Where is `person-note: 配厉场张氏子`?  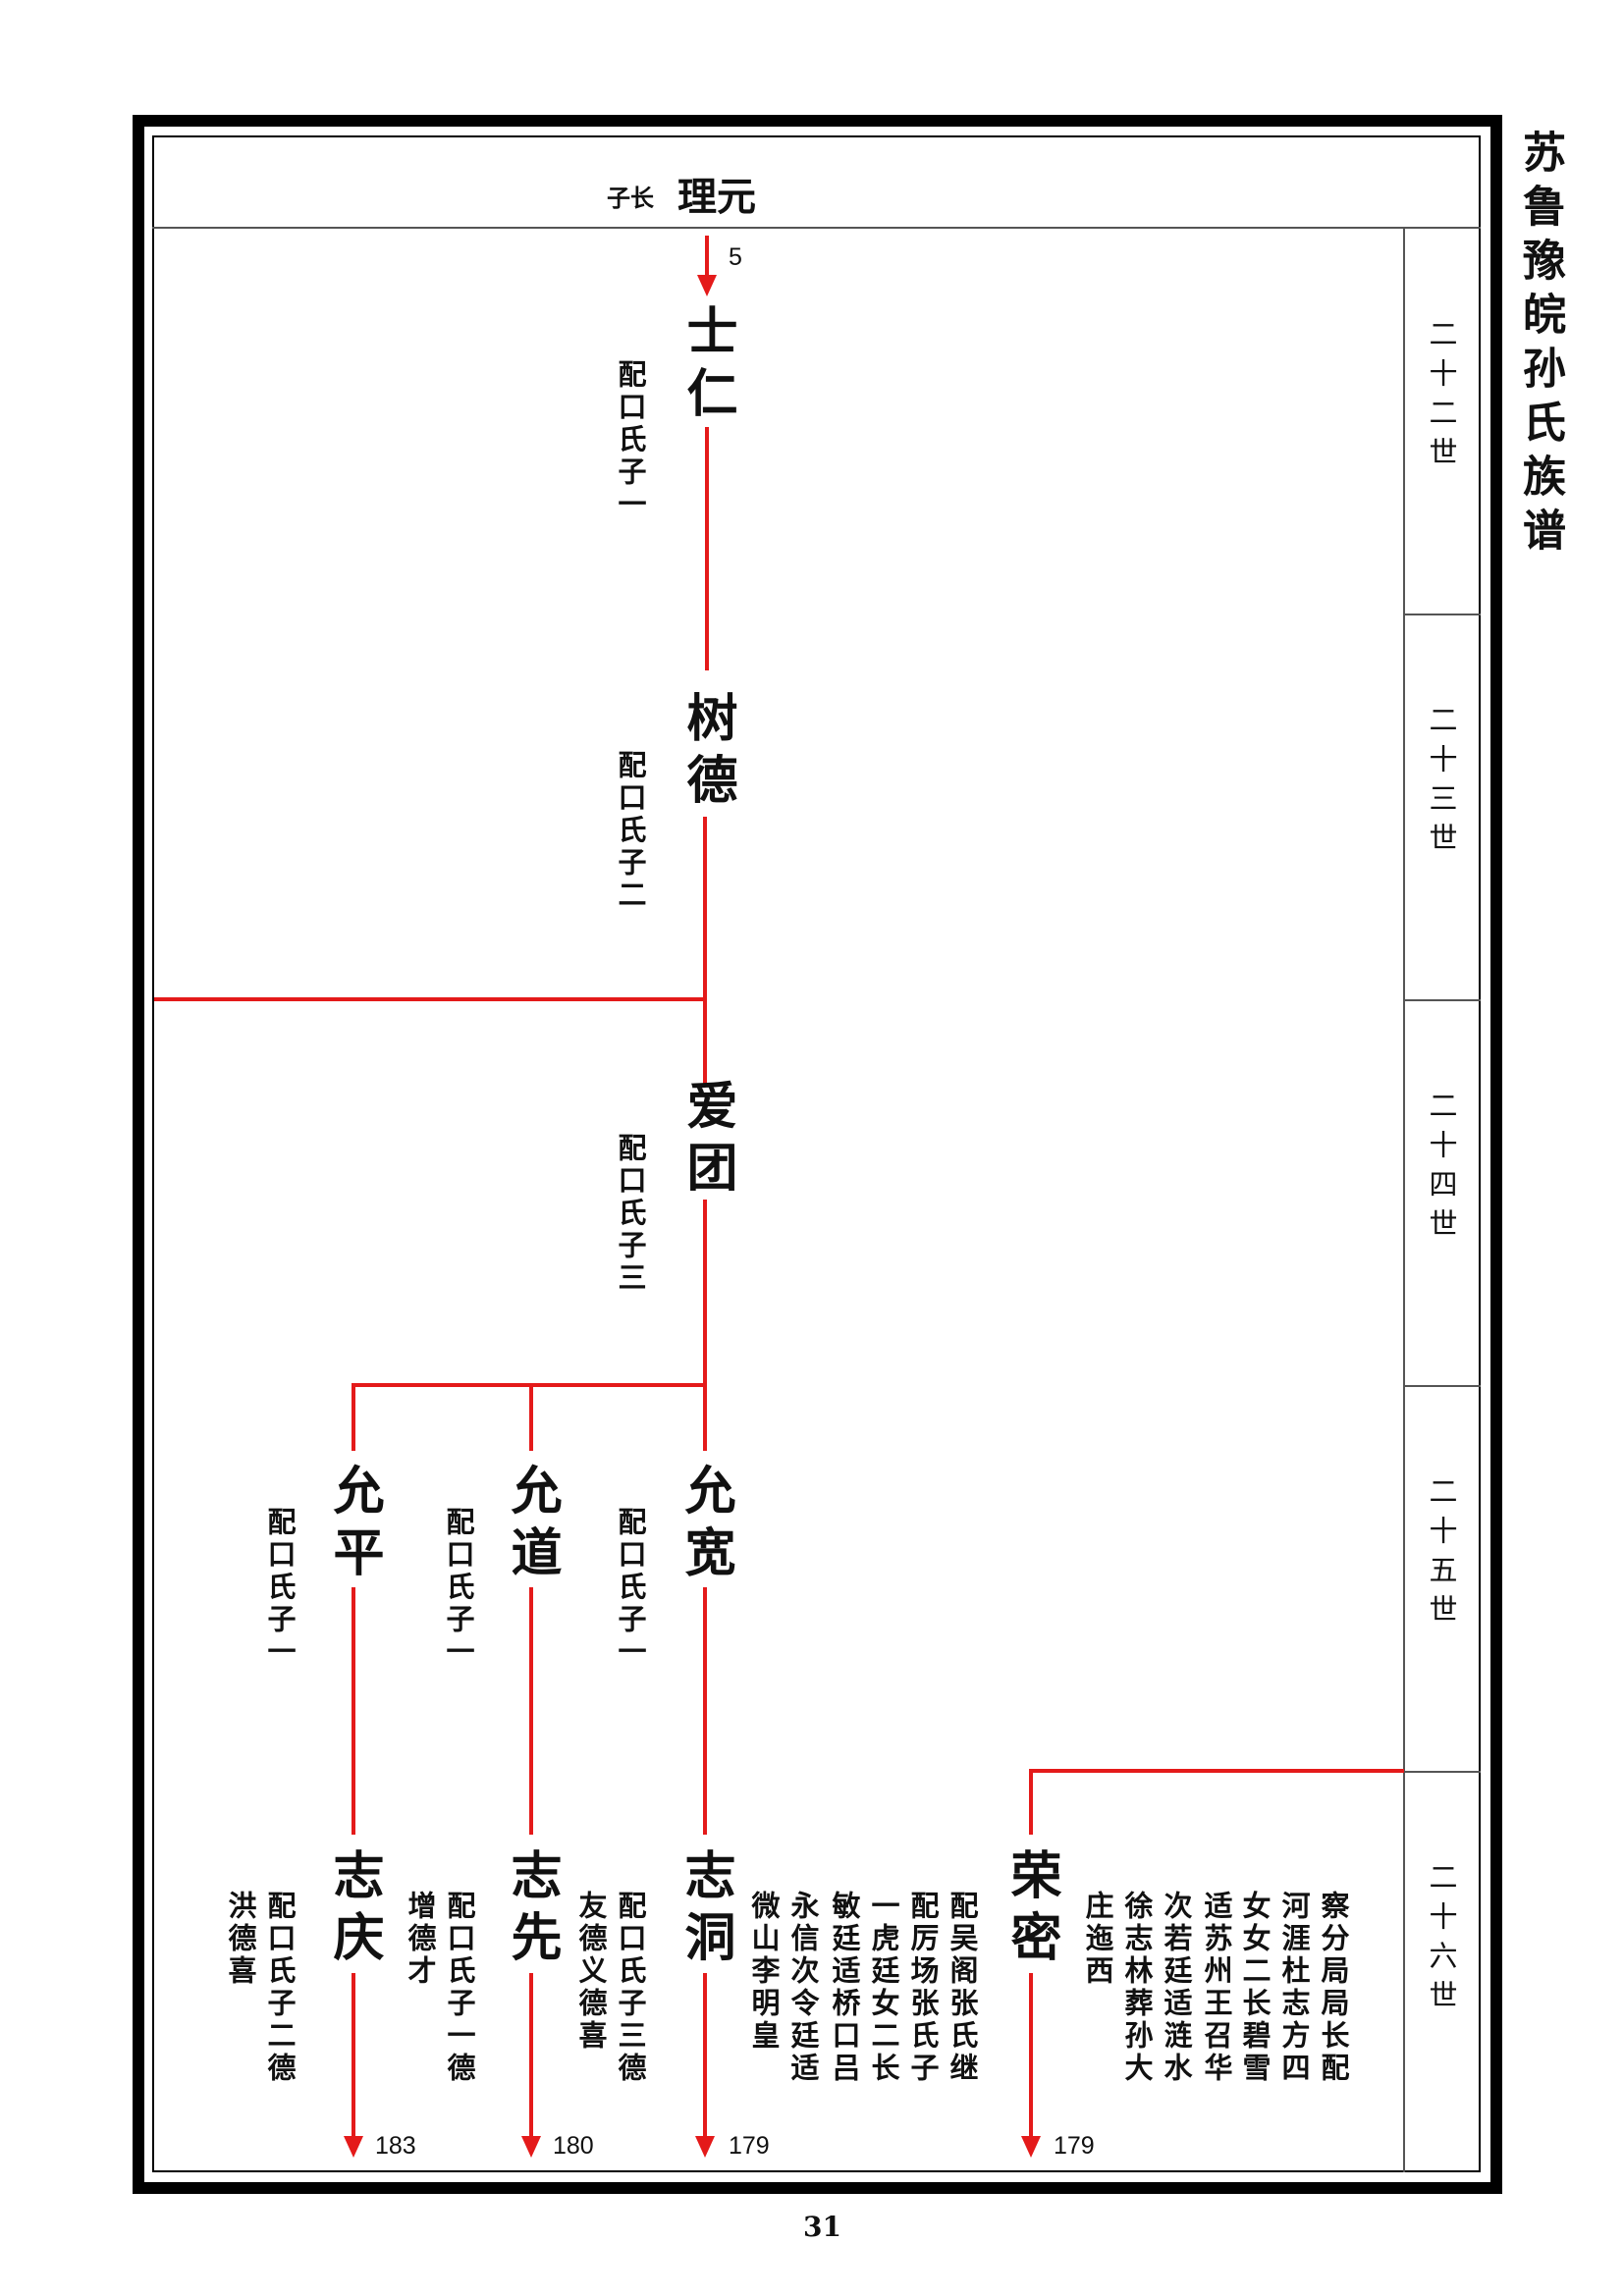
person-note: 配厉场张氏子 is located at coordinates (923, 1988).